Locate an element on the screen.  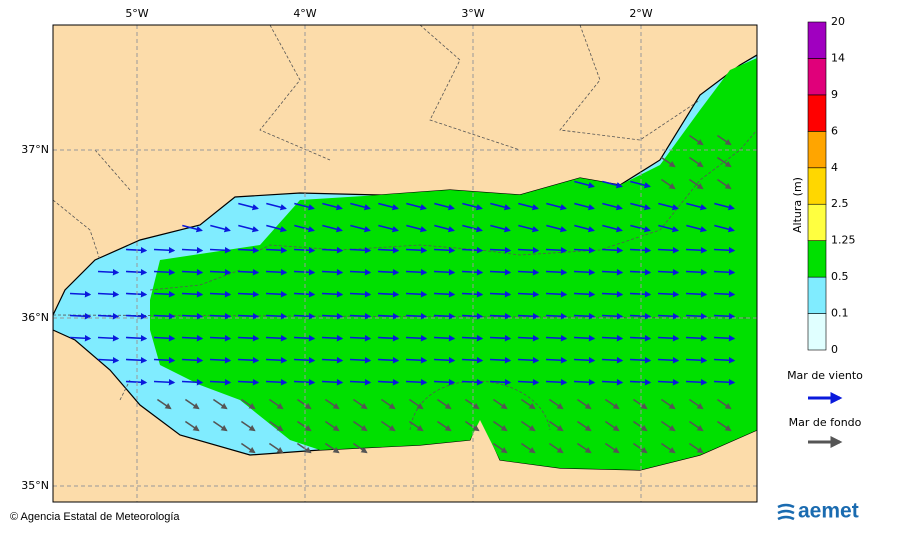
colorbar-label: 9 is located at coordinates (834, 94).